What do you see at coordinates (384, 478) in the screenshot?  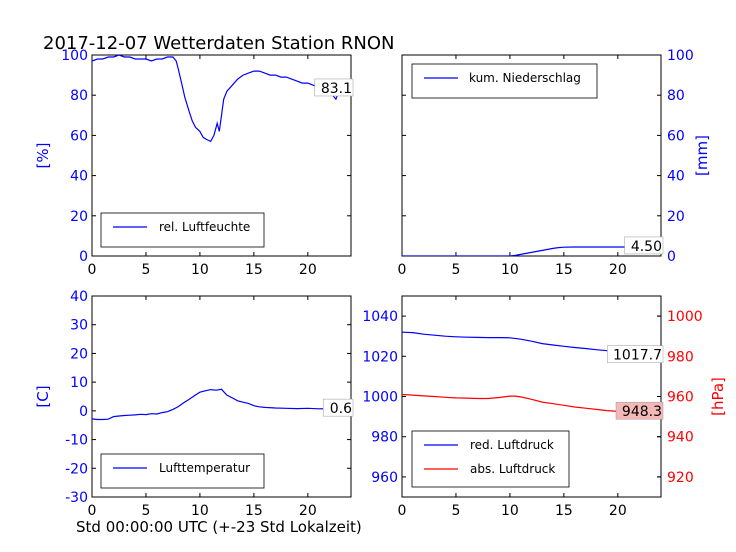 I see `y-tick-label: 960` at bounding box center [384, 478].